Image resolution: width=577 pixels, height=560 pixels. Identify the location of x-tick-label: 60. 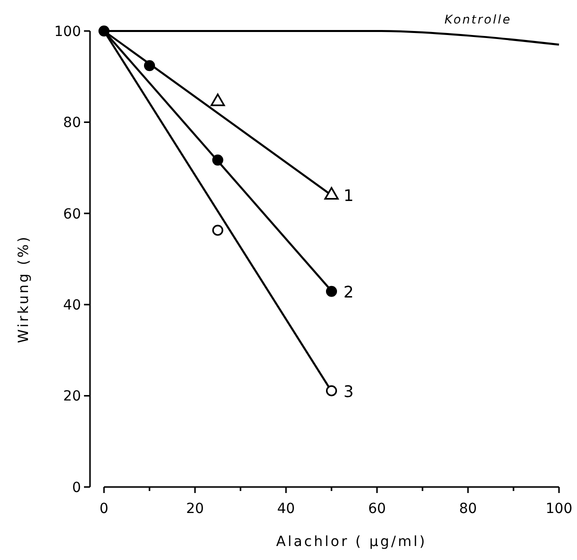
(377, 509).